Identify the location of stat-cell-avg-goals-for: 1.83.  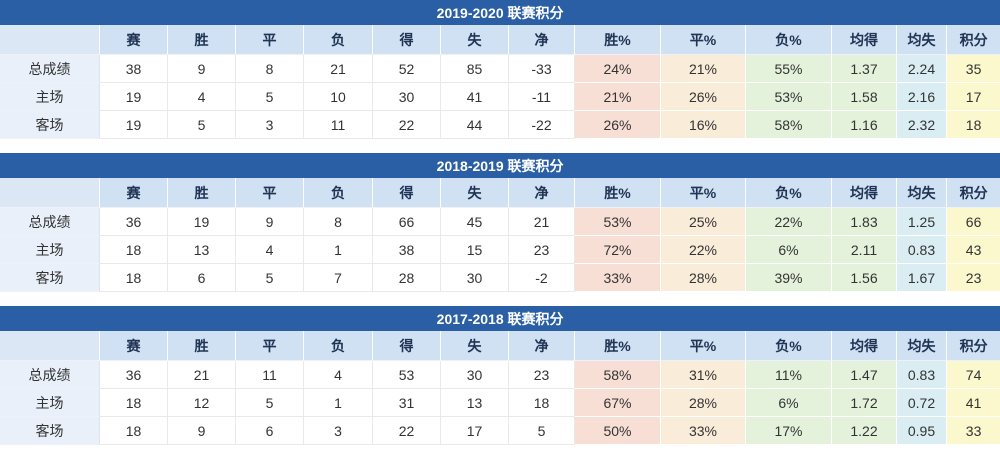
(864, 222).